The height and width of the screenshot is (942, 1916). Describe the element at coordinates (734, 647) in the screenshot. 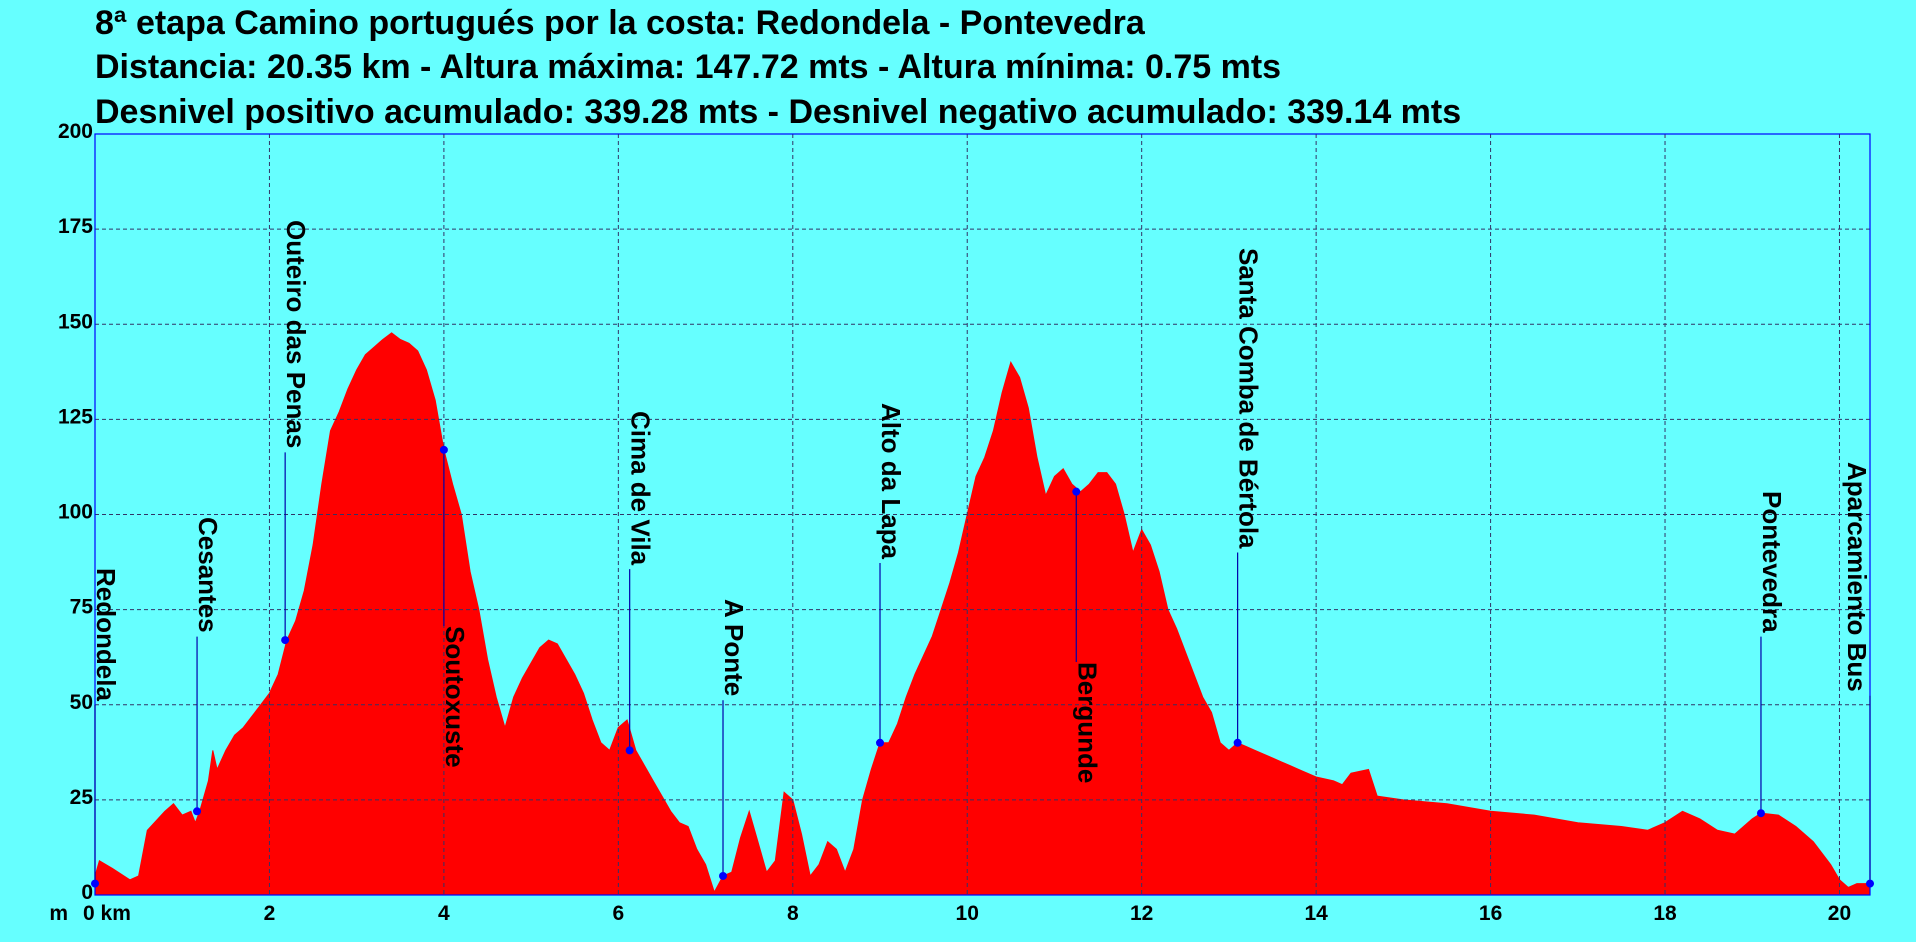

I see `waypoint-label: A Ponte` at that location.